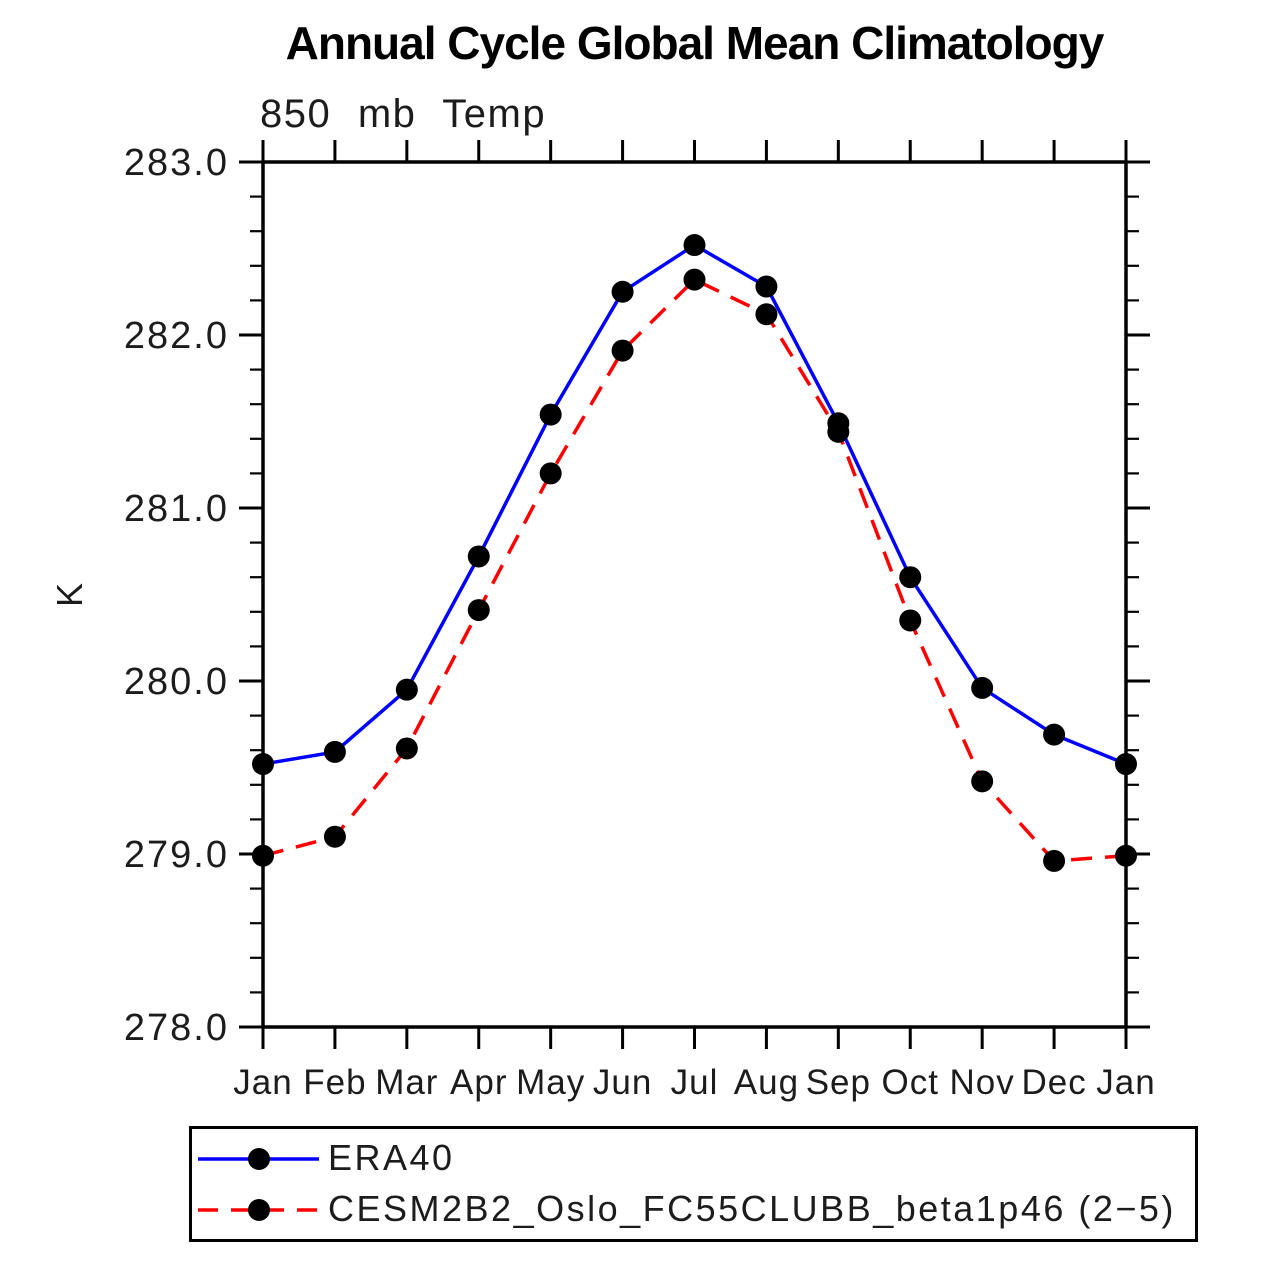 The height and width of the screenshot is (1271, 1271). I want to click on y-tick-label: 280.0, so click(176, 682).